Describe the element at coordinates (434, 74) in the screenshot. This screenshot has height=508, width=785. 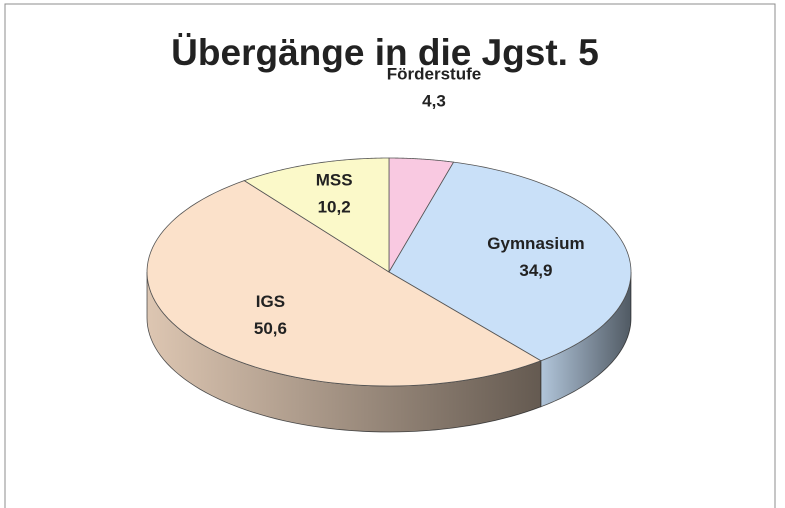
I see `category-label: Förderstufe` at that location.